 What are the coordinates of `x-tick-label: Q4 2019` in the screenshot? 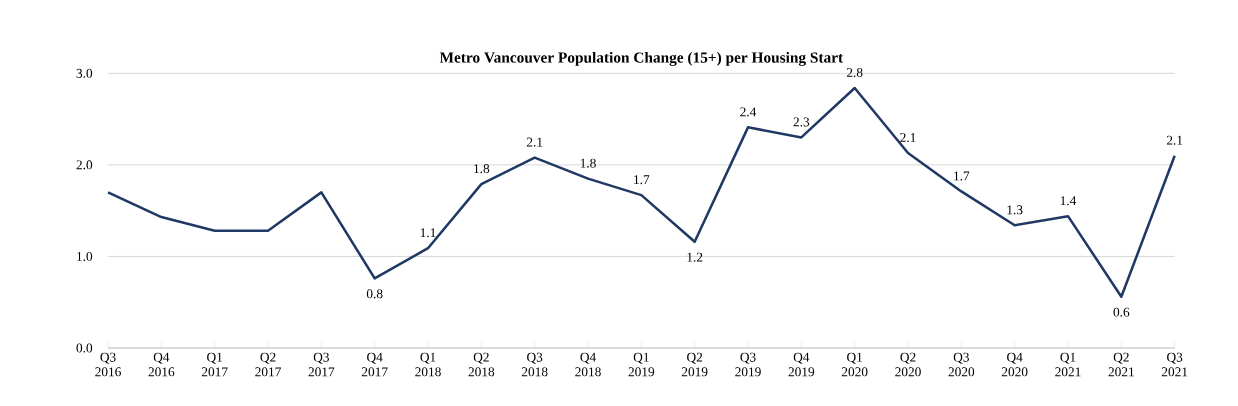 It's located at (801, 364).